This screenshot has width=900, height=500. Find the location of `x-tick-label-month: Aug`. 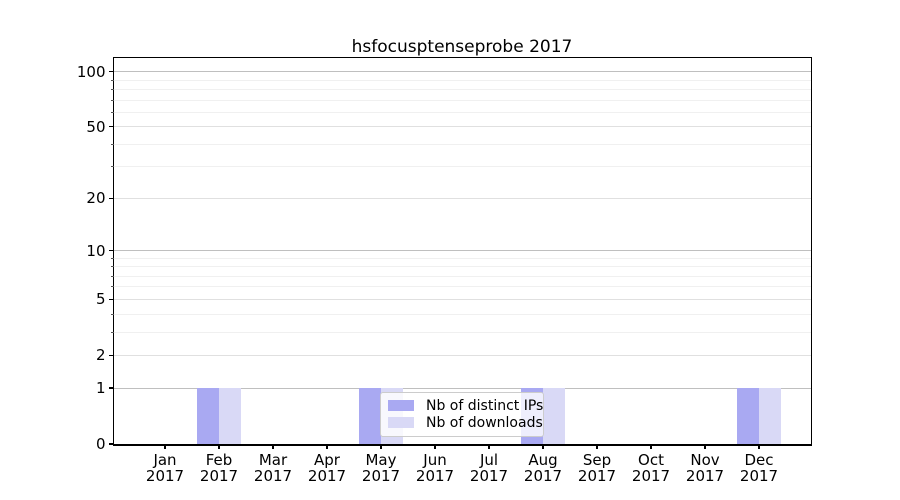

x-tick-label-month: Aug is located at coordinates (543, 460).